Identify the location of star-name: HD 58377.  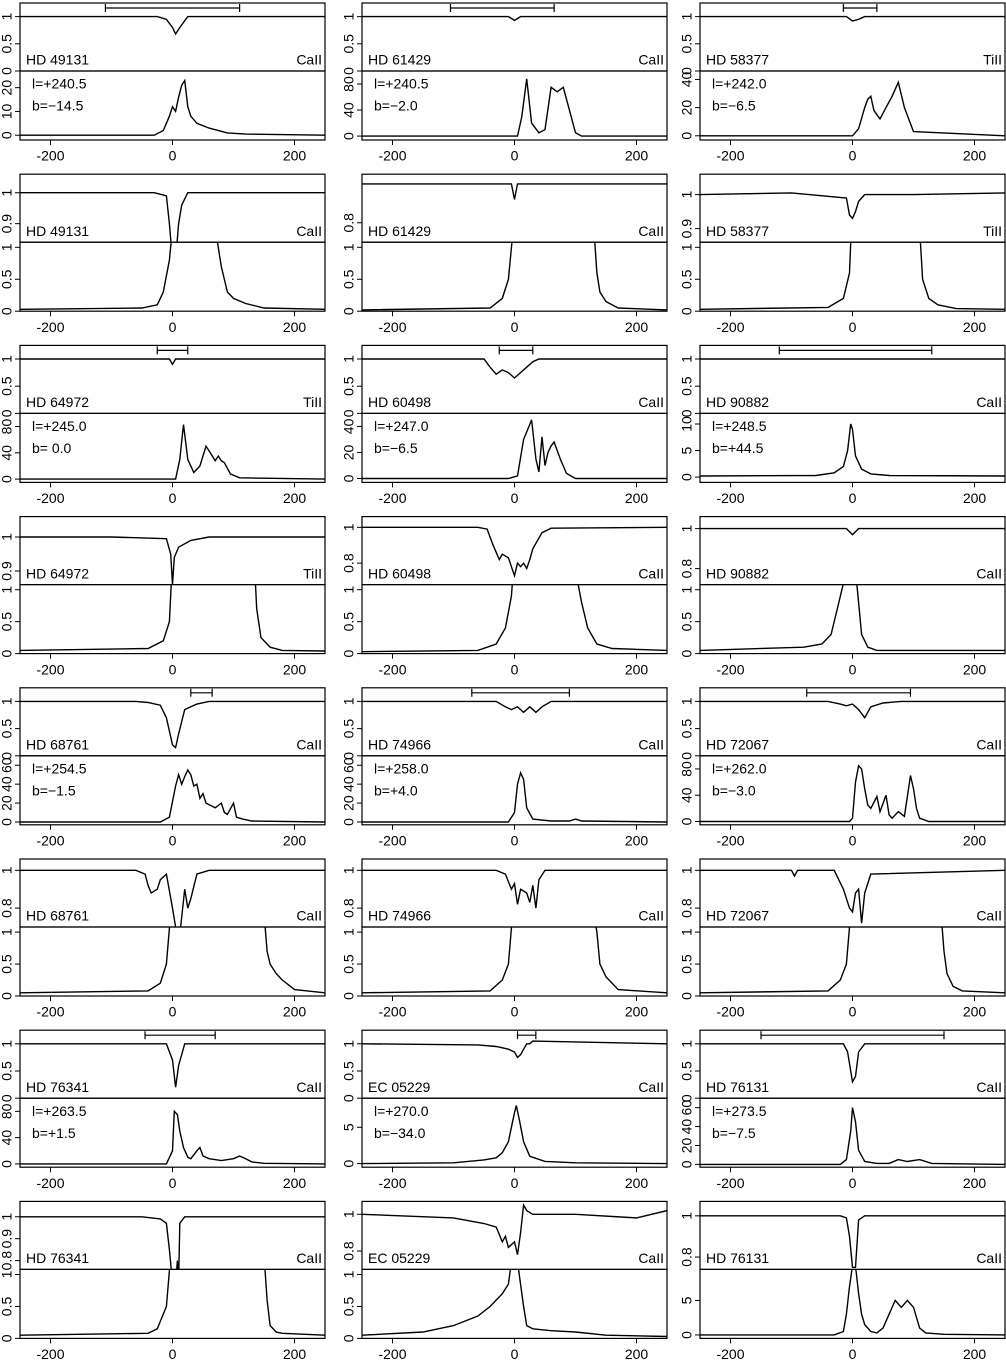
(737, 231).